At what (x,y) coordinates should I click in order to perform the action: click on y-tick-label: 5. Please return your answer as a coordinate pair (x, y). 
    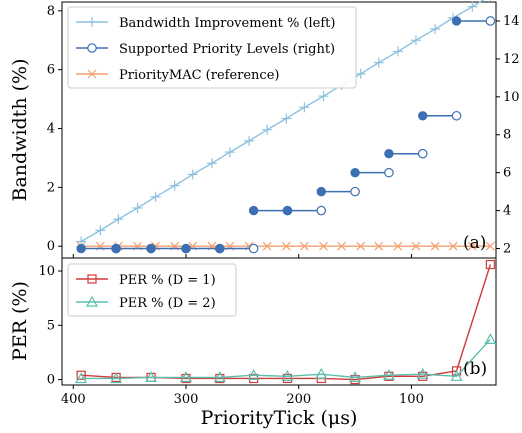
    Looking at the image, I should click on (51, 325).